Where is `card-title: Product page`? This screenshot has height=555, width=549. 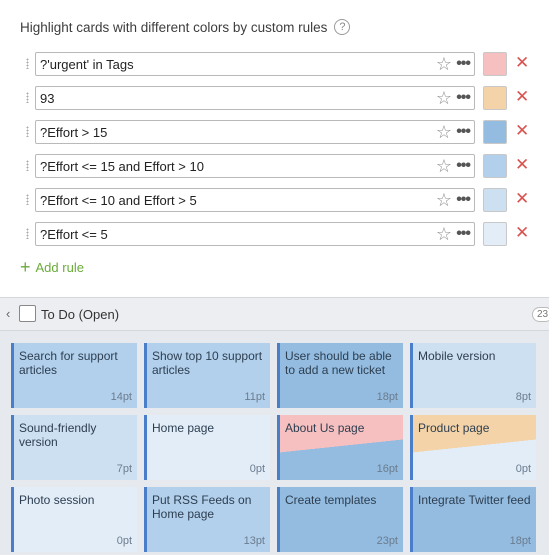 card-title: Product page is located at coordinates (454, 428).